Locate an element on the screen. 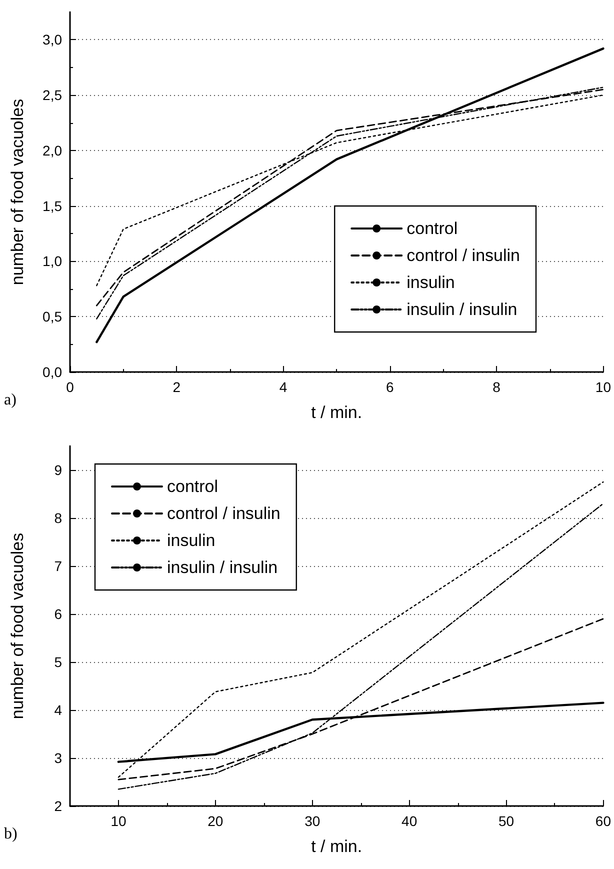 This screenshot has width=614, height=869. y-tick-label: 2 is located at coordinates (58, 806).